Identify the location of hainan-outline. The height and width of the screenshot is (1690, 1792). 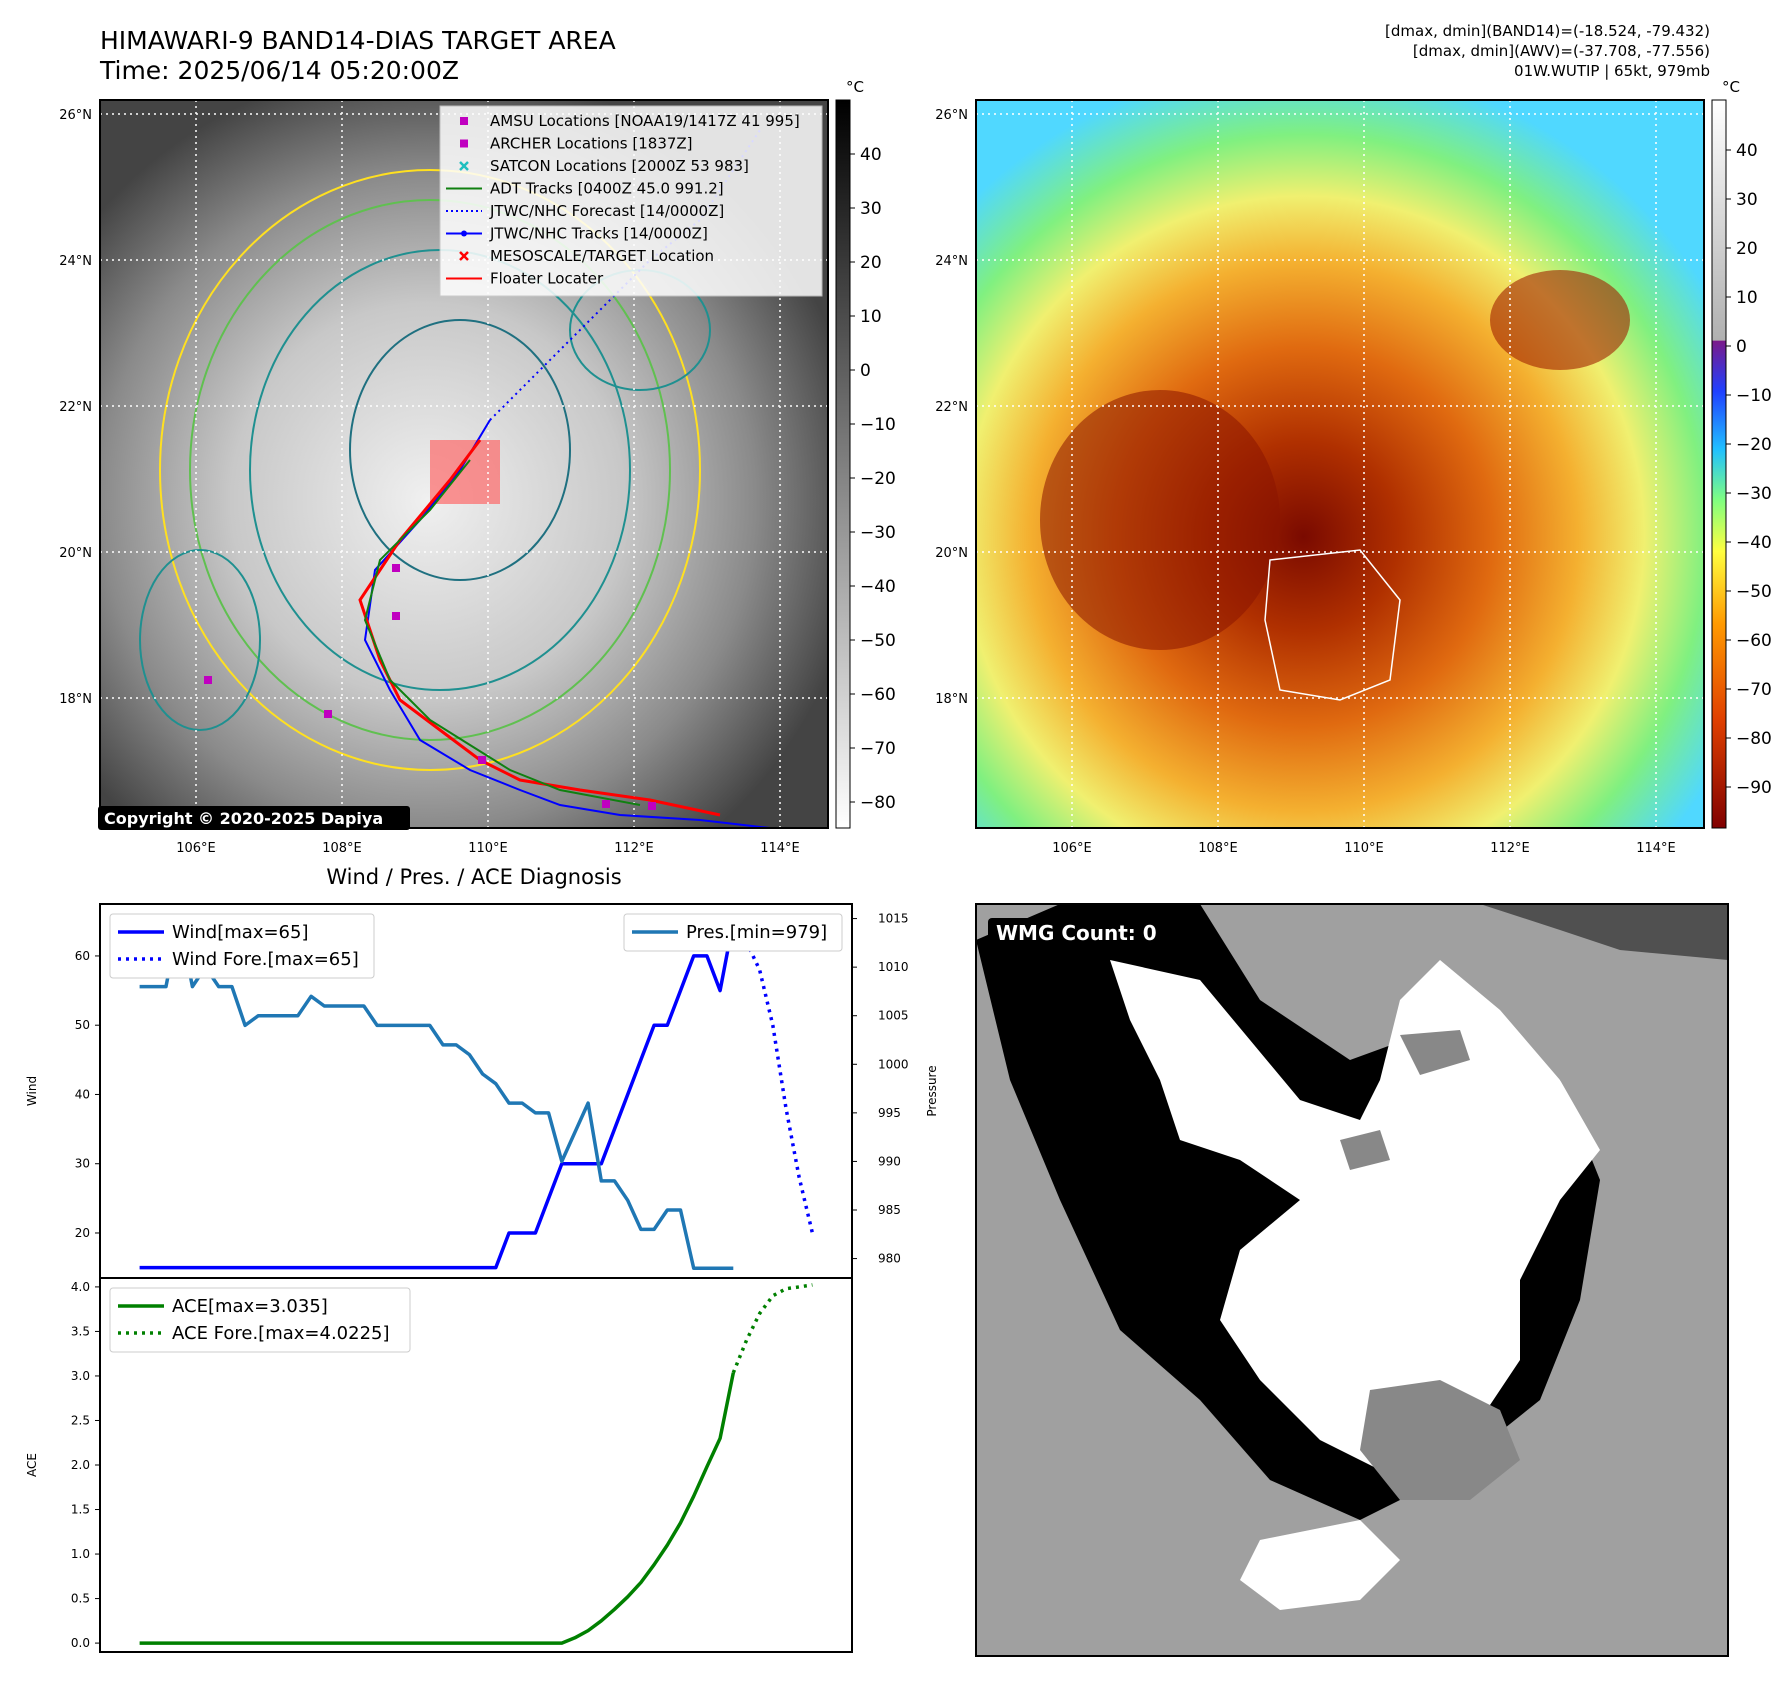
(1332, 625).